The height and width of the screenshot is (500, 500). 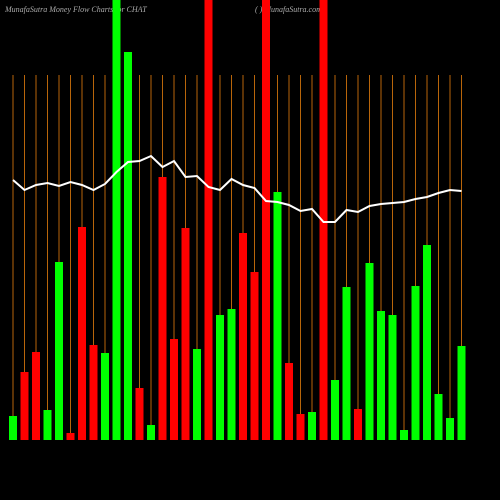 I want to click on chart-subtitle: ( ) MunafaSutra.com, so click(x=288, y=9).